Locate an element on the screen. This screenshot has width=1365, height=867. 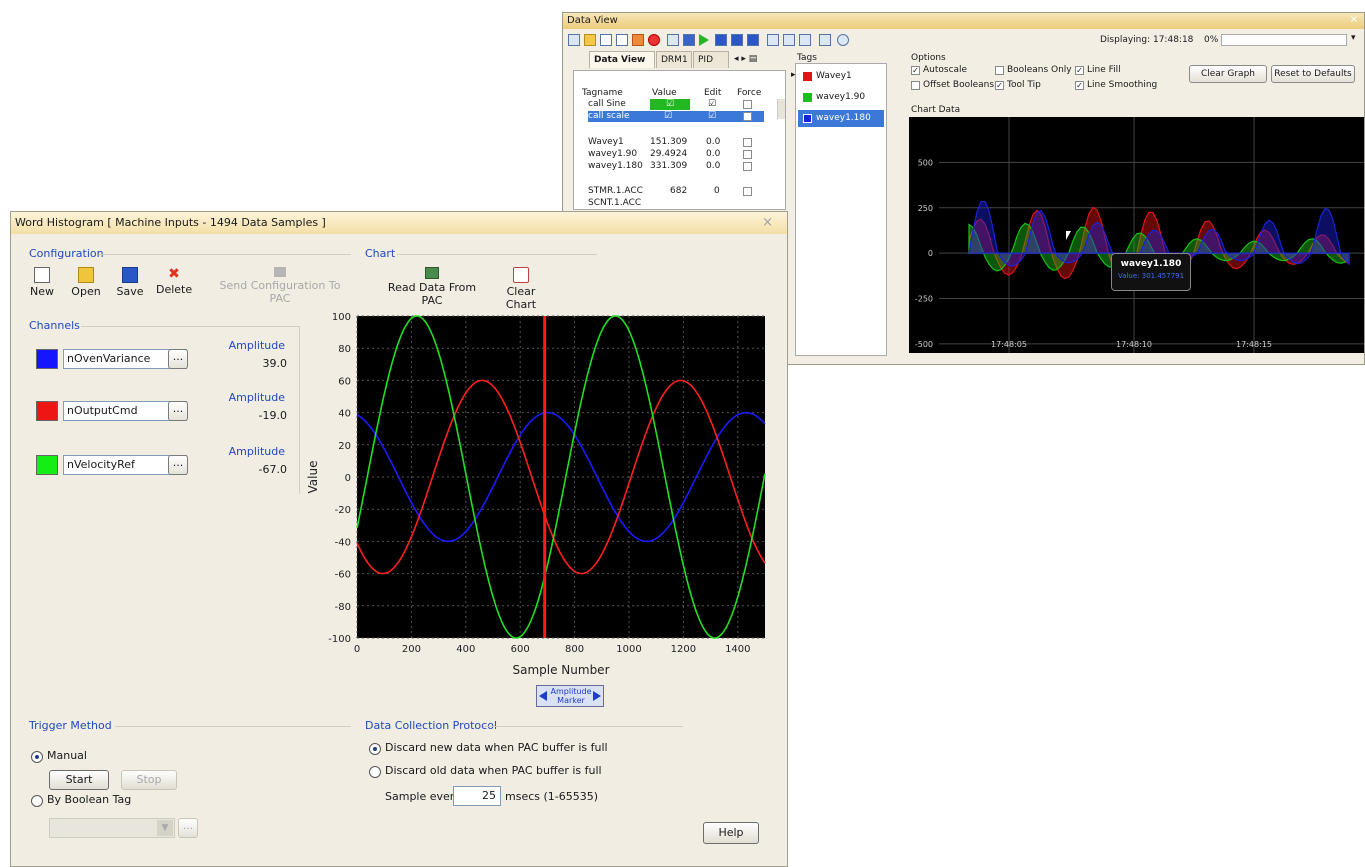
table-row: wavey1.180 331.309 0.0 is located at coordinates (676, 166).